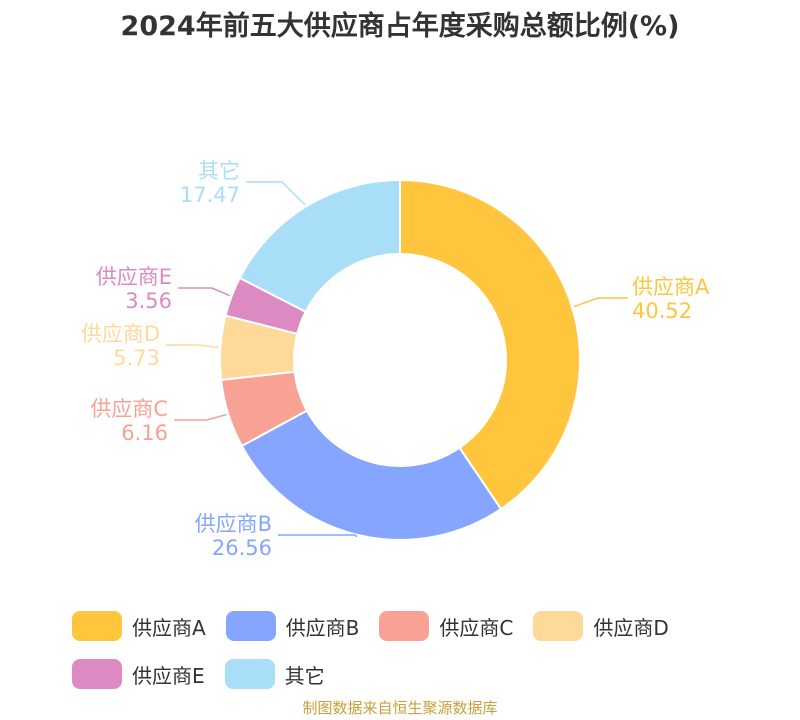 The height and width of the screenshot is (720, 800). I want to click on donut-slice-other, so click(319, 246).